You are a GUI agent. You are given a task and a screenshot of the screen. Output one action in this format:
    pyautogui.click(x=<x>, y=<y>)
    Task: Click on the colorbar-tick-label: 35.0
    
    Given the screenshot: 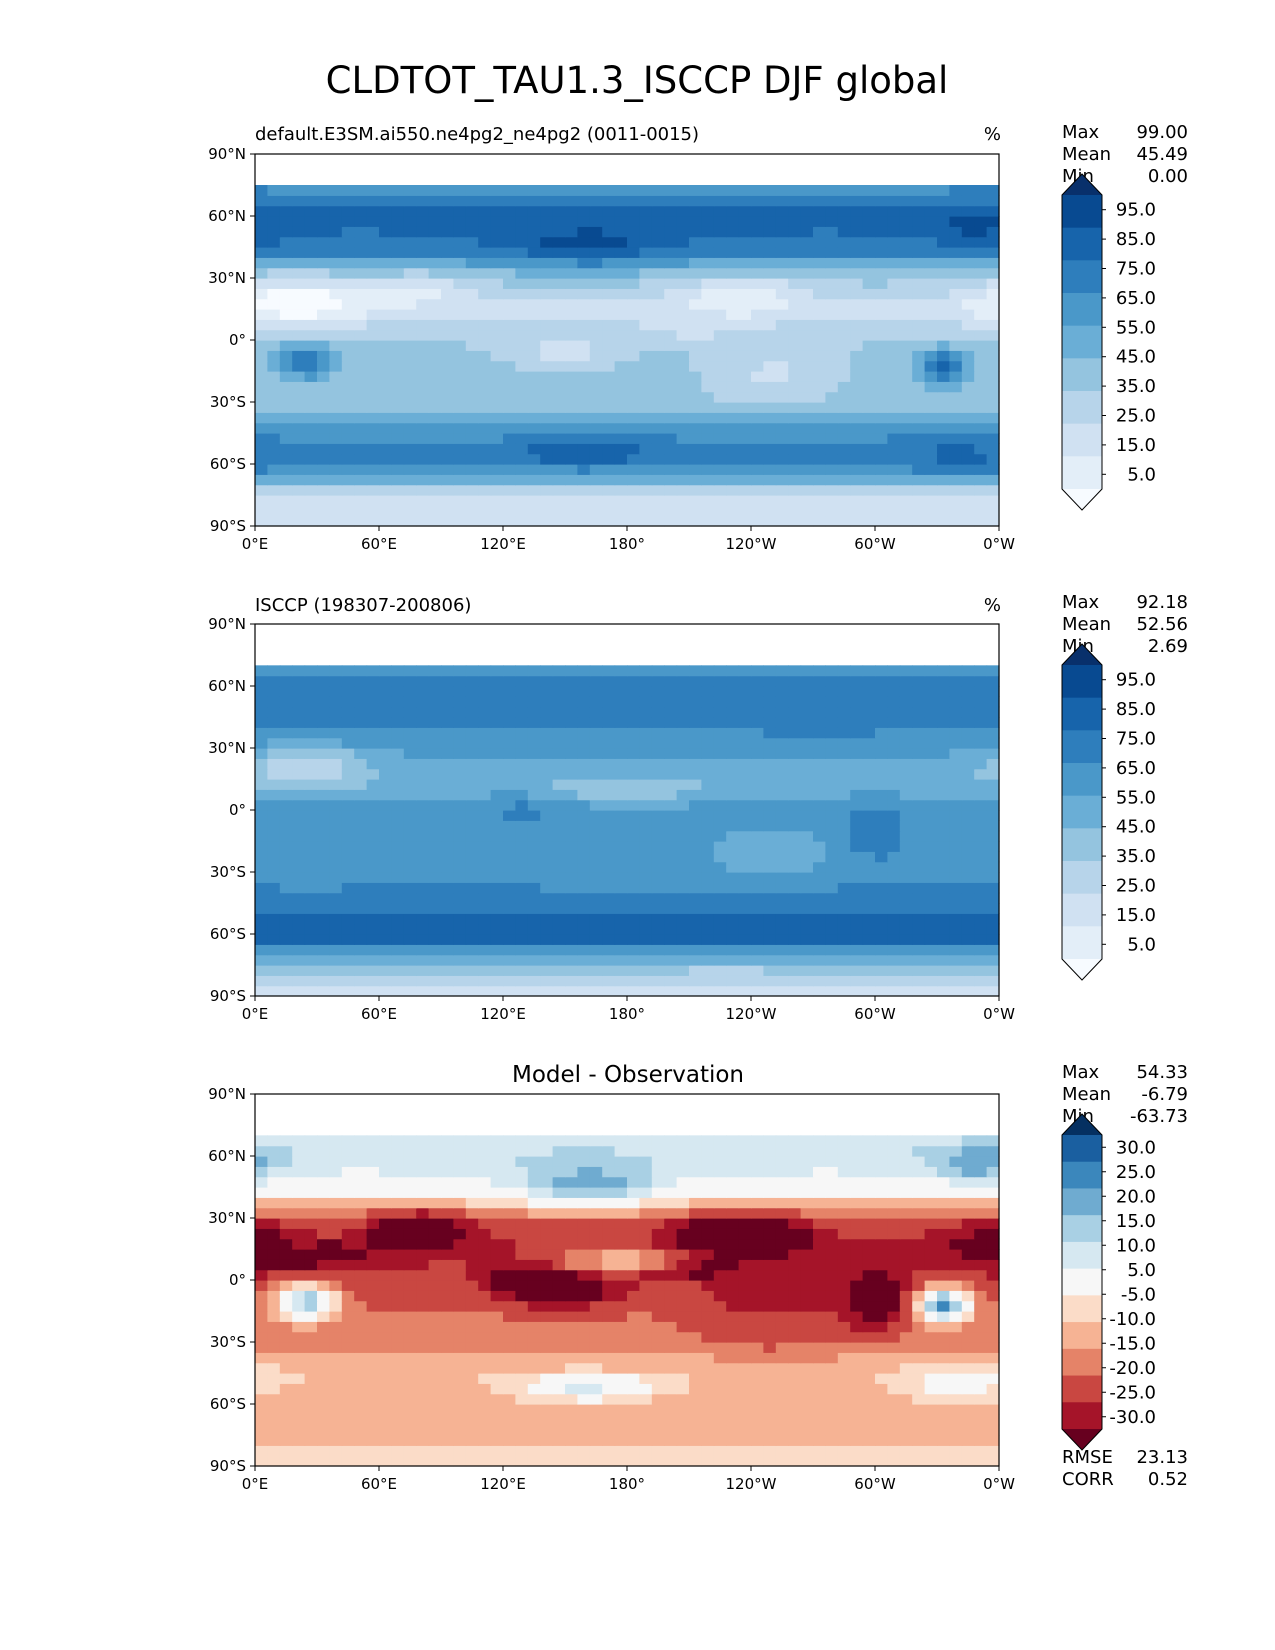 What is the action you would take?
    pyautogui.click(x=1136, y=856)
    